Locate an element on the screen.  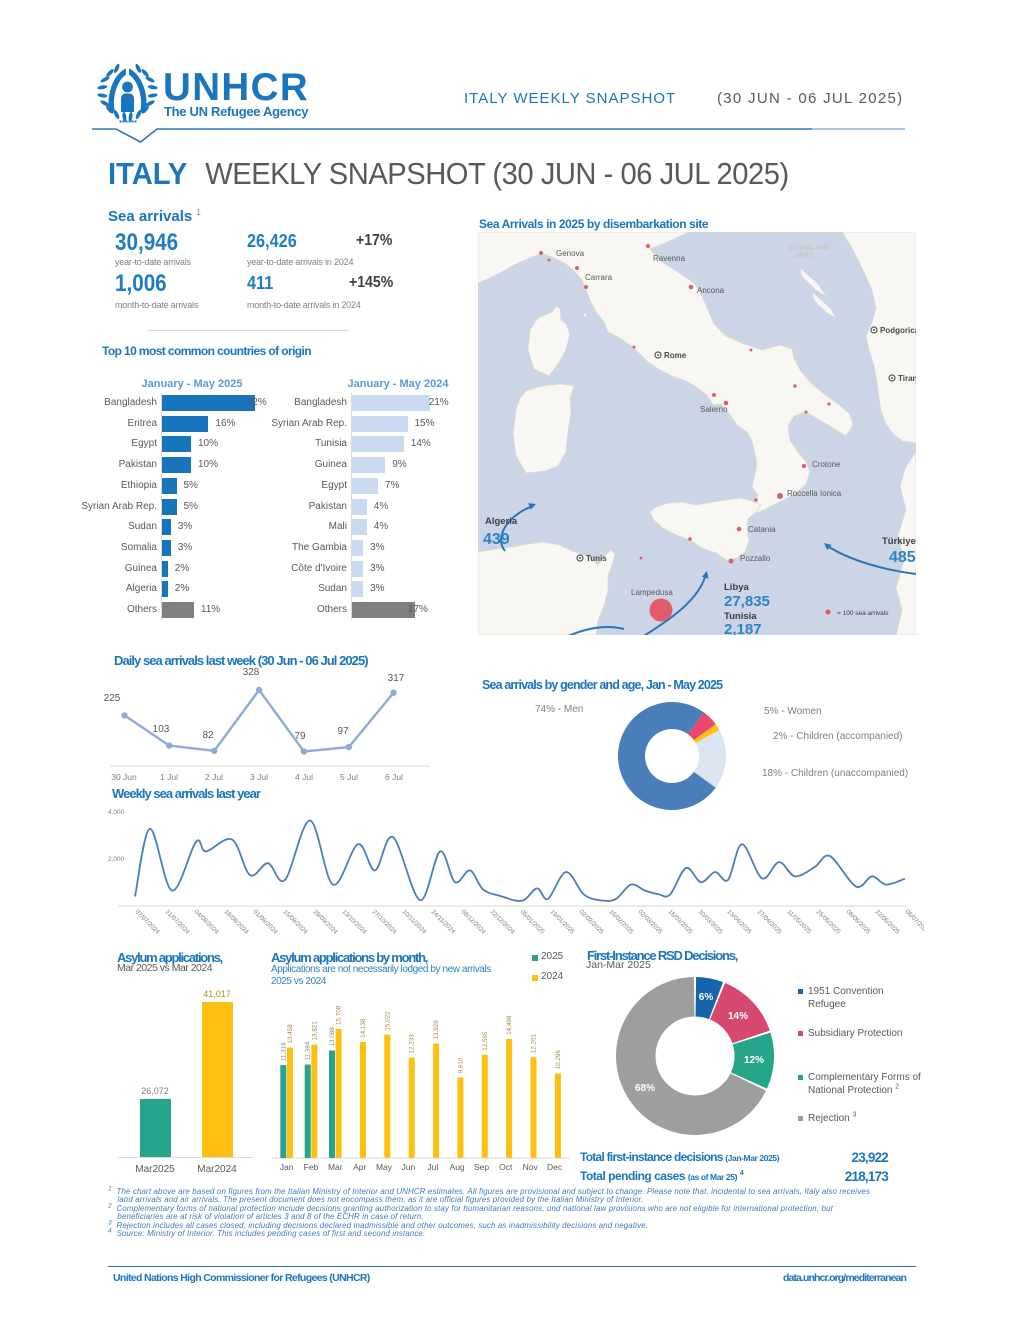
svg-text: 18/08/2024 is located at coordinates (237, 922).